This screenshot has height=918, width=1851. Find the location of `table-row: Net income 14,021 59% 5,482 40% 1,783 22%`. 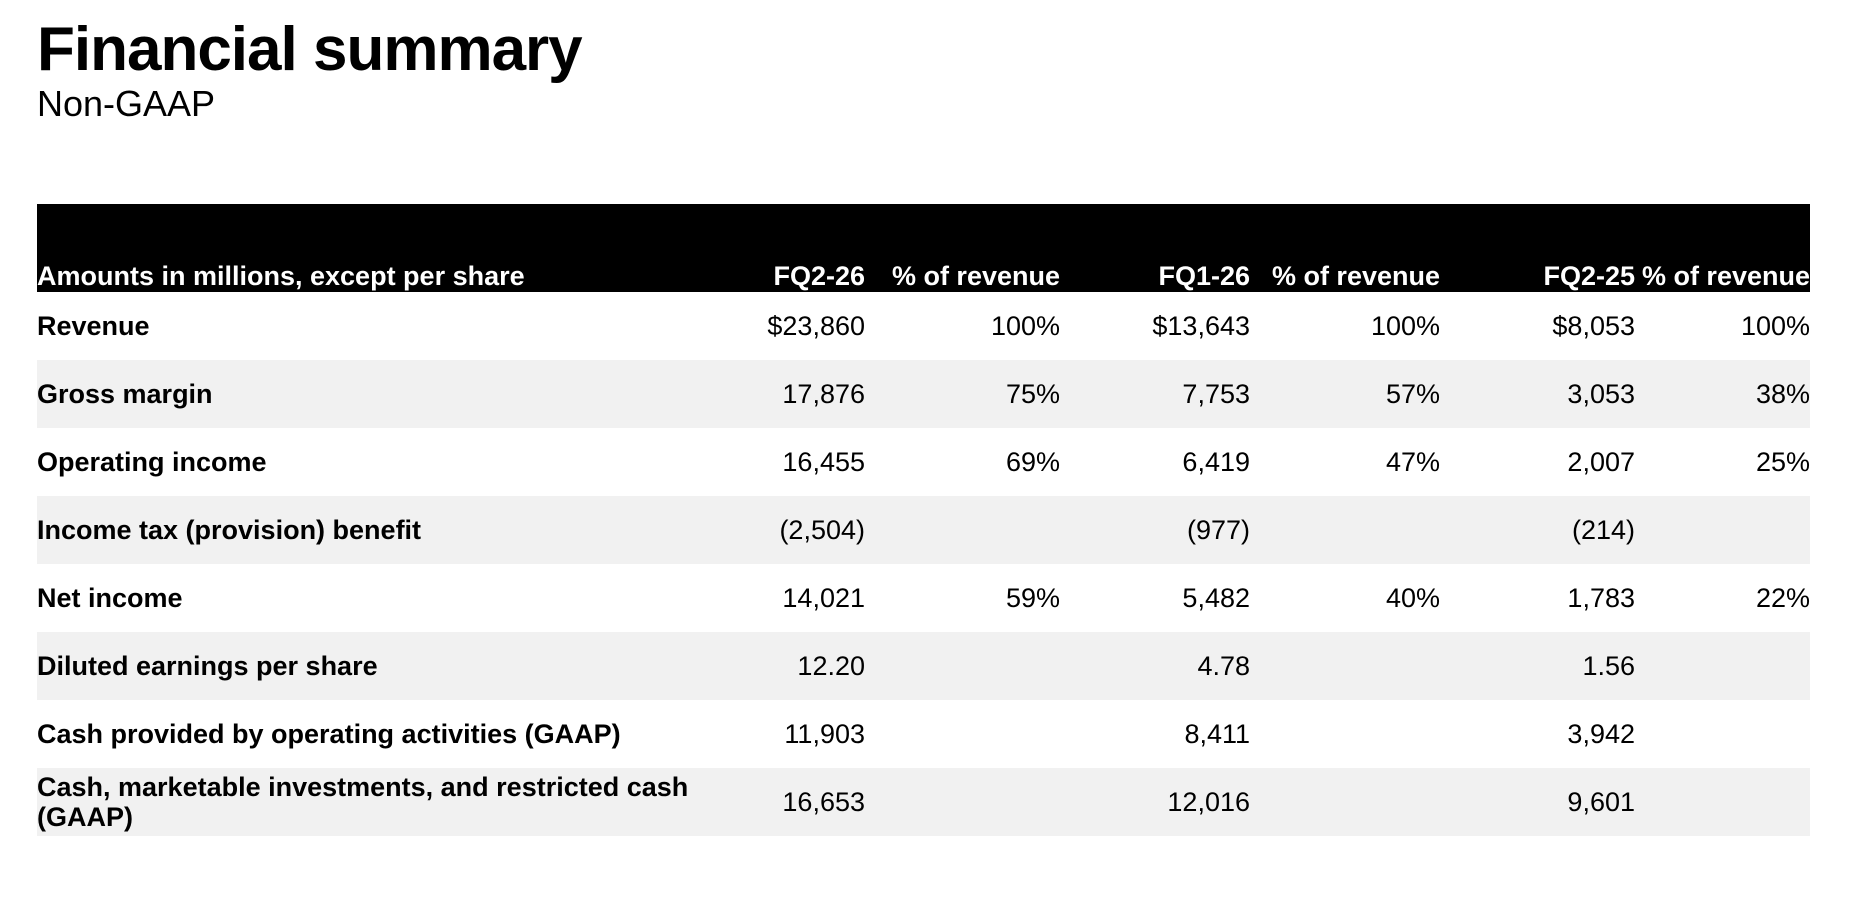

table-row: Net income 14,021 59% 5,482 40% 1,783 22% is located at coordinates (923, 598).